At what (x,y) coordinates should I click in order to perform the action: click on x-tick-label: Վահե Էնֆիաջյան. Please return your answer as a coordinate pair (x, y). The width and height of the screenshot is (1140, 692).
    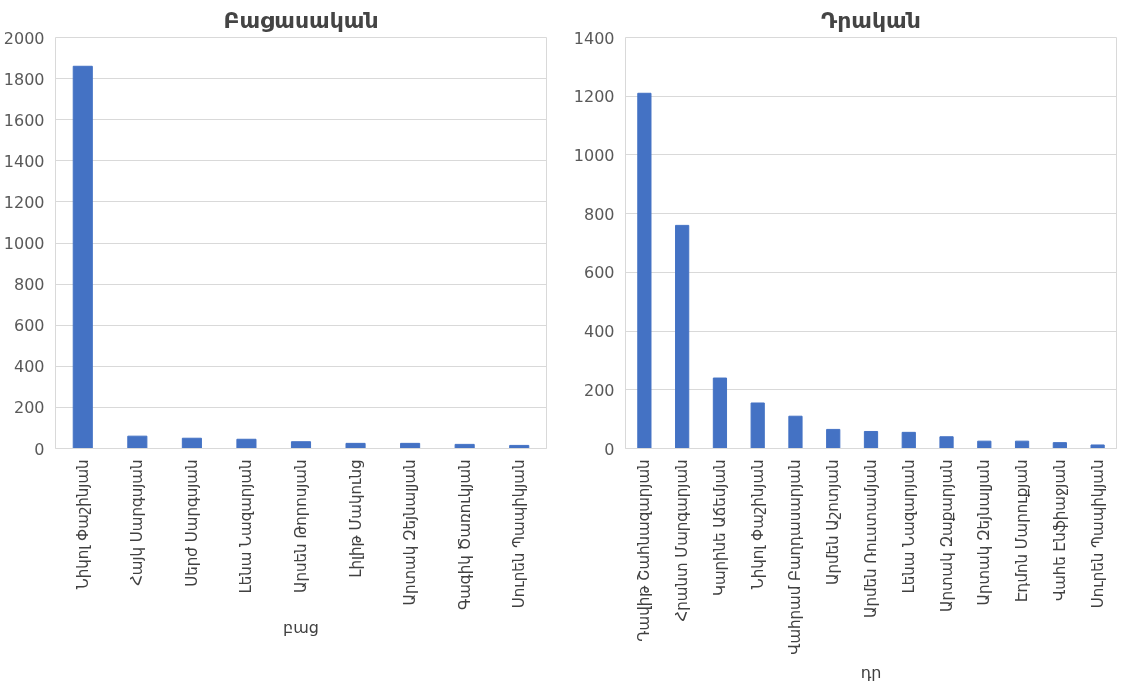
    Looking at the image, I should click on (1059, 530).